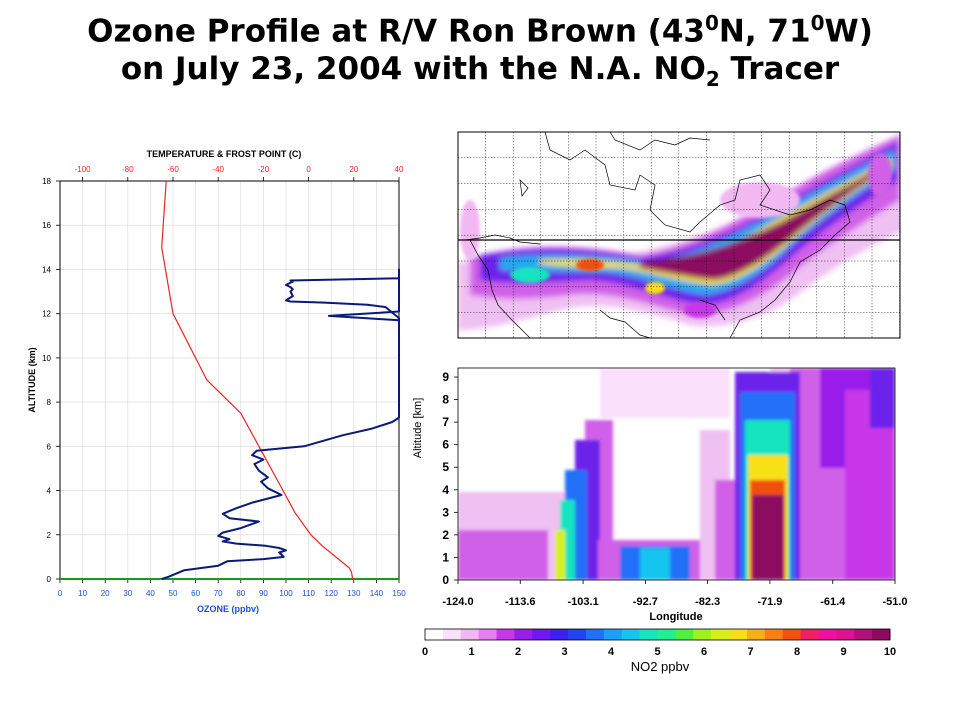 The height and width of the screenshot is (720, 960). I want to click on colorbar-cells, so click(658, 634).